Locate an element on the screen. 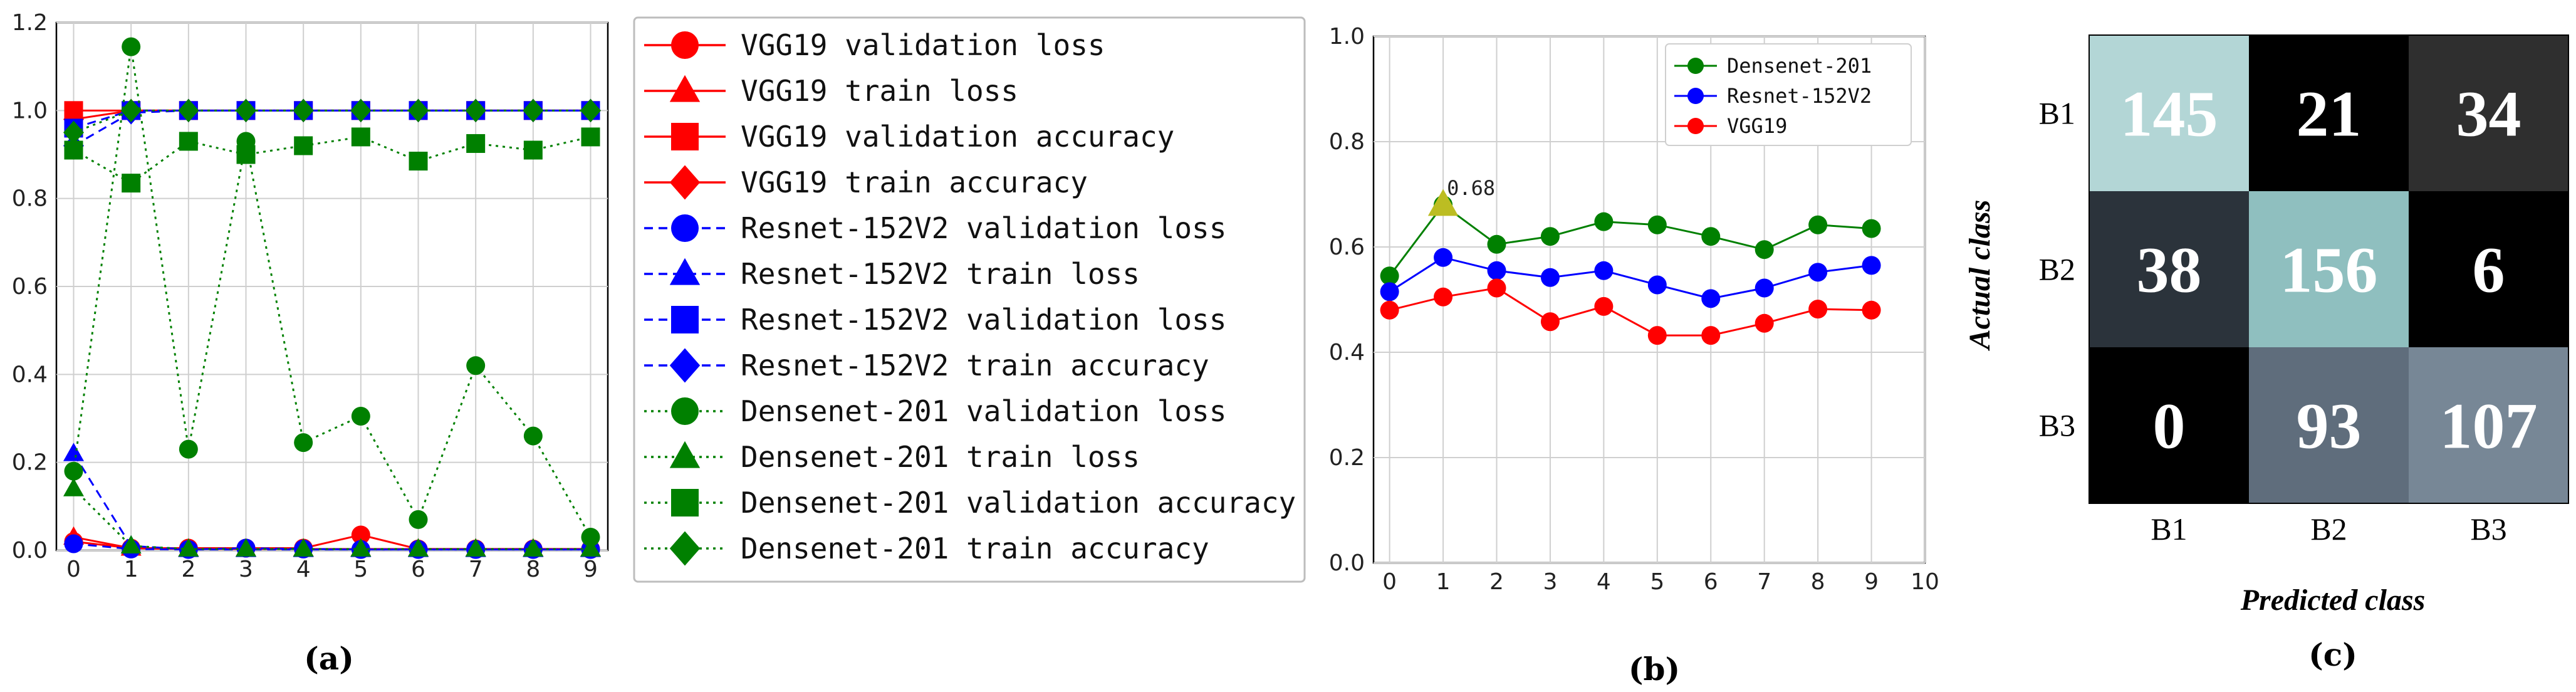 This screenshot has width=2576, height=692. a-ytick-label: 0.8 is located at coordinates (30, 199).